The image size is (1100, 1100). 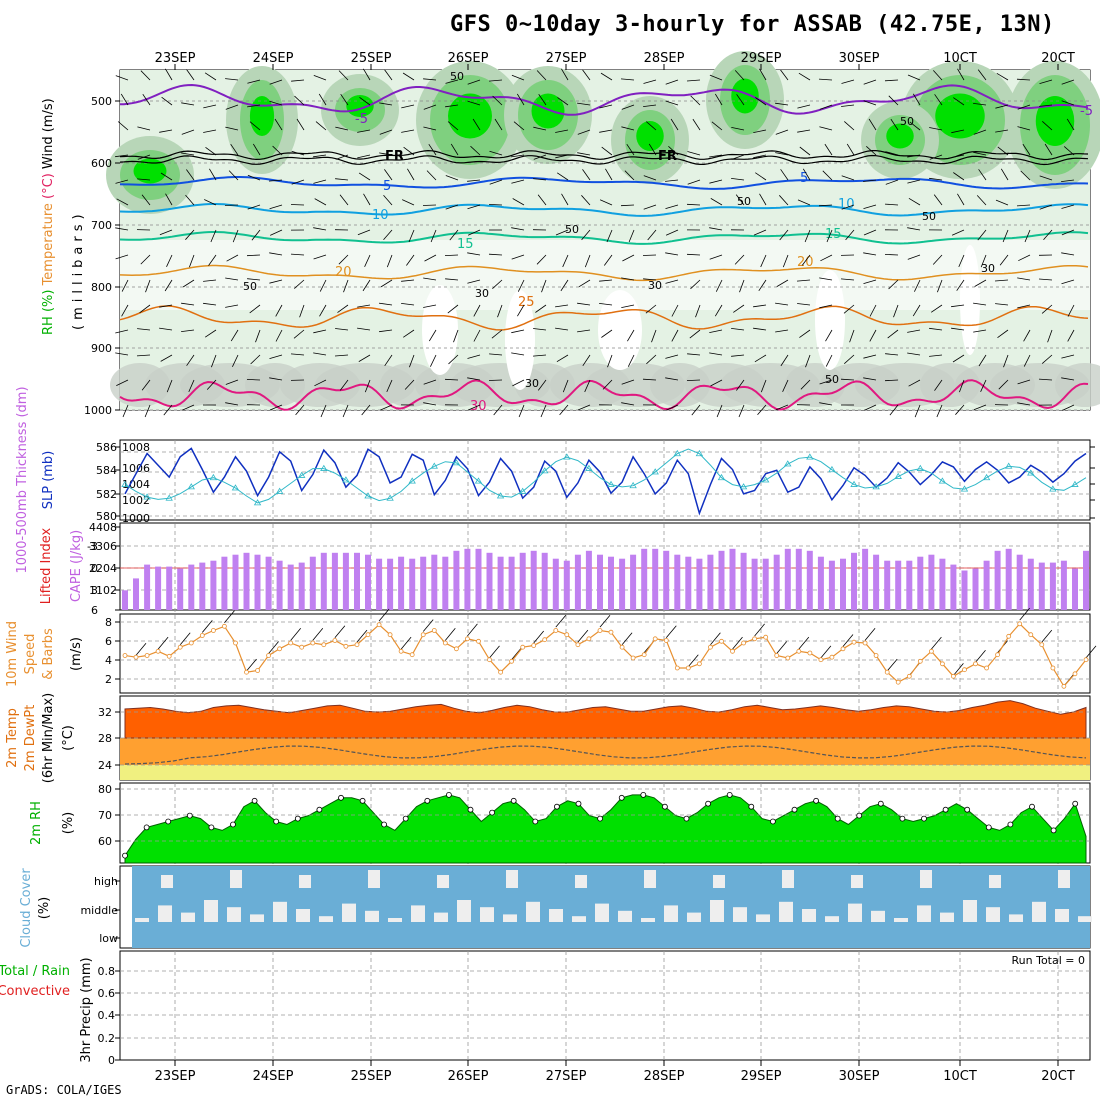 I want to click on date-label-bottom: 26SEP, so click(x=468, y=1076).